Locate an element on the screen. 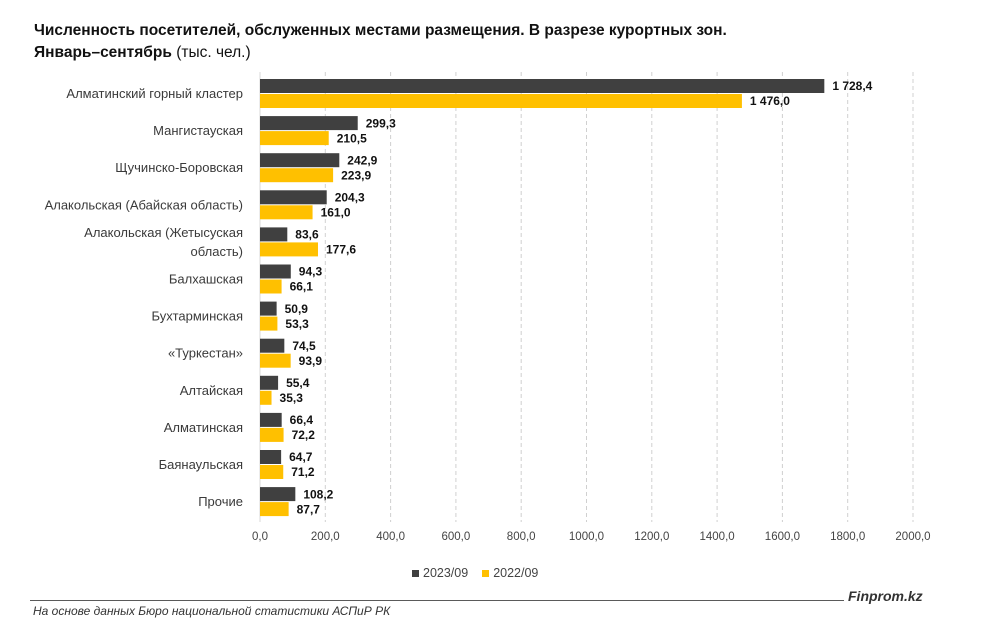 Image resolution: width=981 pixels, height=639 pixels. category-label: Бухтарминская is located at coordinates (198, 316).